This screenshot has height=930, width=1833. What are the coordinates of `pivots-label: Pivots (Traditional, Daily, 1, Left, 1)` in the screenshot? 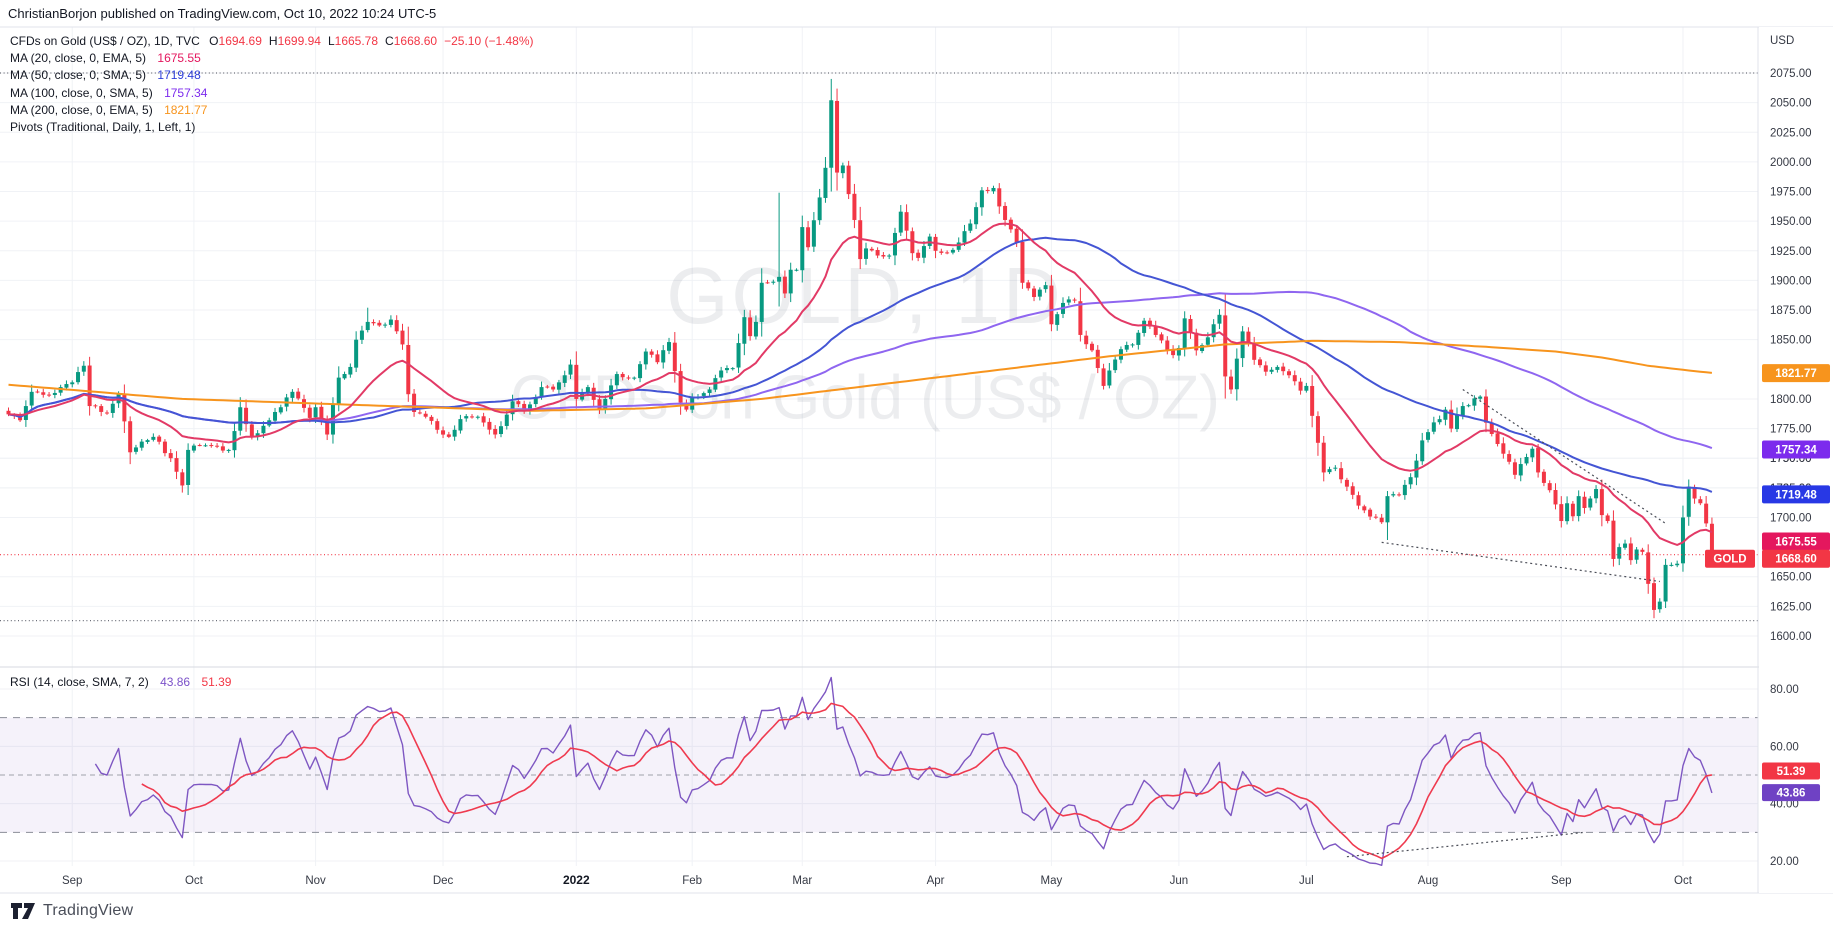 It's located at (103, 127).